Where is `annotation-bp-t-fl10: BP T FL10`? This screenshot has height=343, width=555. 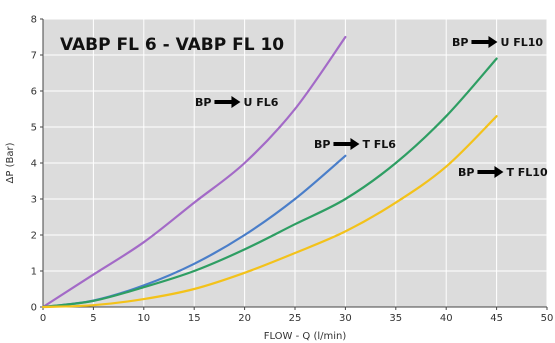
annotation-bp-t-fl10: BP T FL10 is located at coordinates (503, 172).